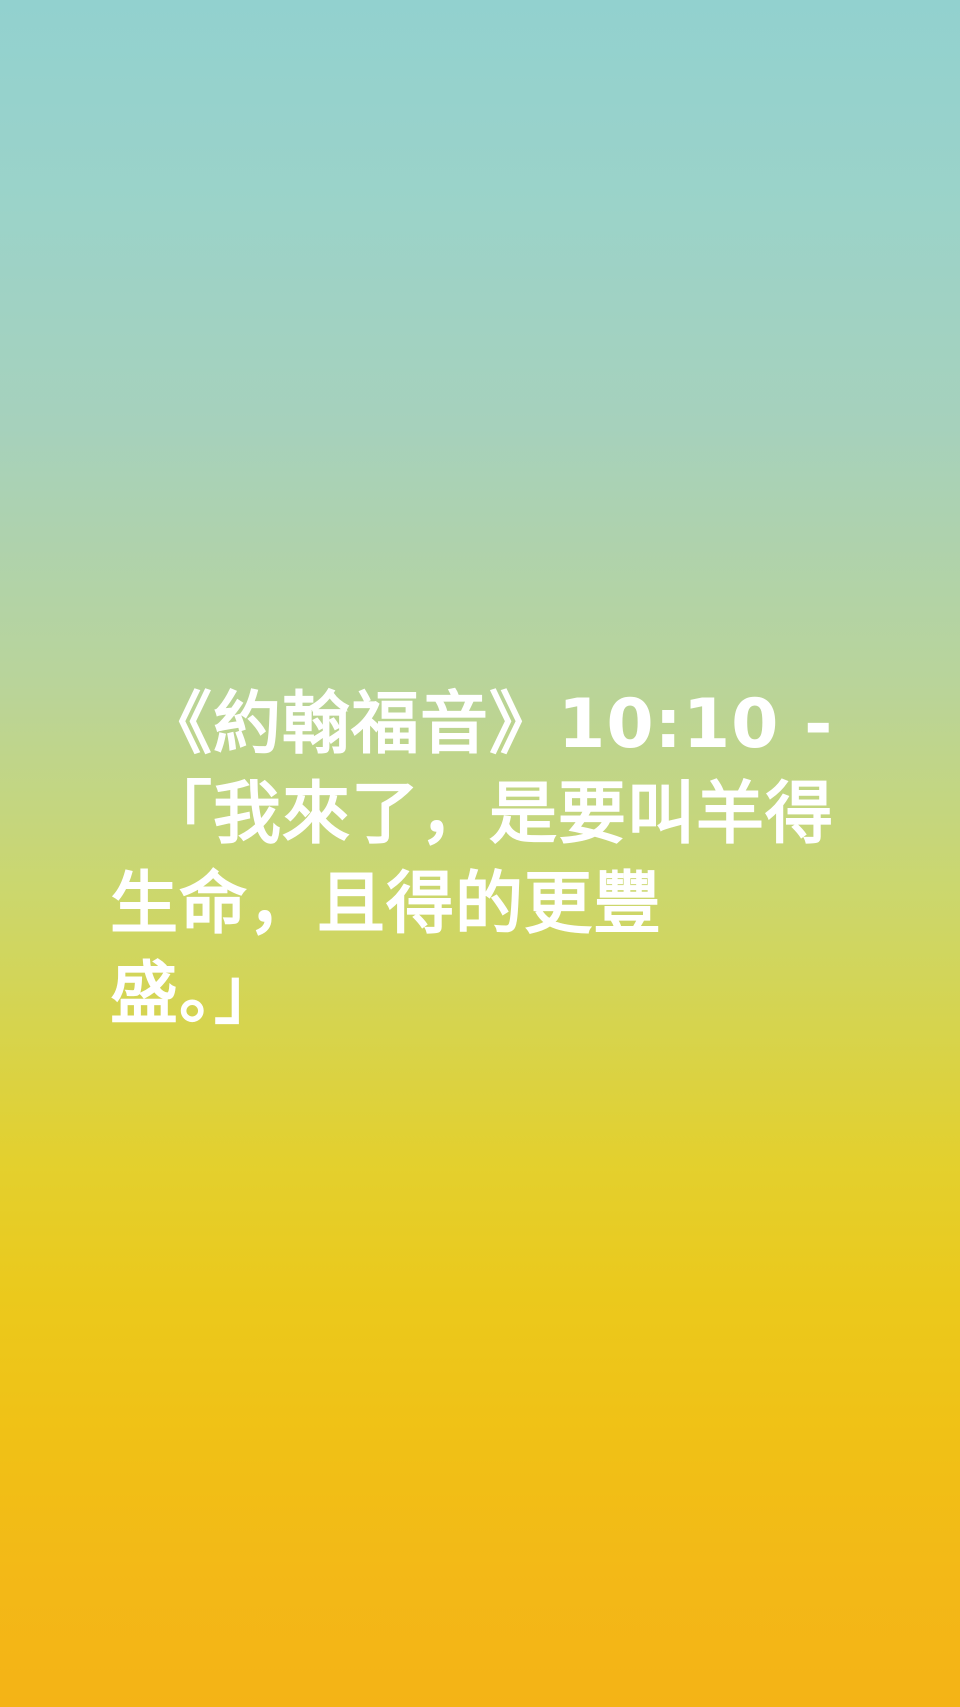 The height and width of the screenshot is (1707, 960). I want to click on verse-quote-line-3: 盛。」, so click(197, 994).